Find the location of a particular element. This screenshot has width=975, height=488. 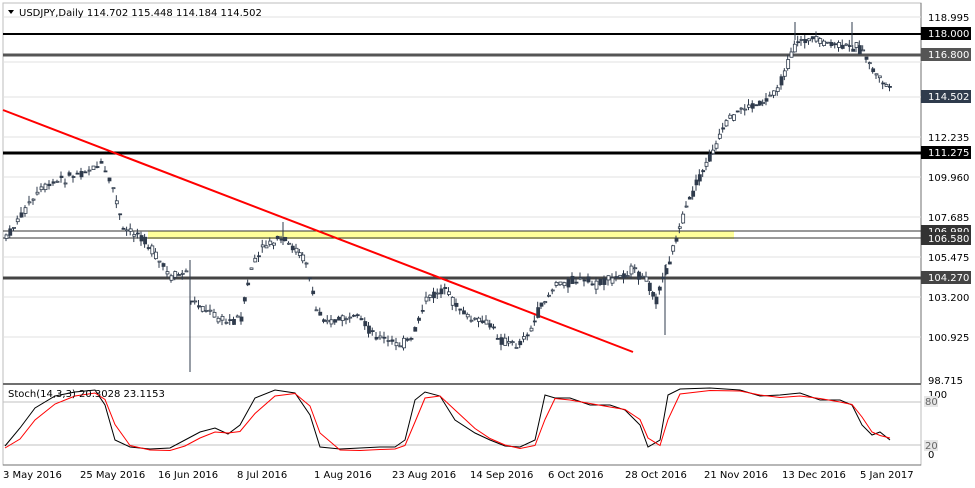

time-label: 28 Oct 2016 is located at coordinates (656, 475).